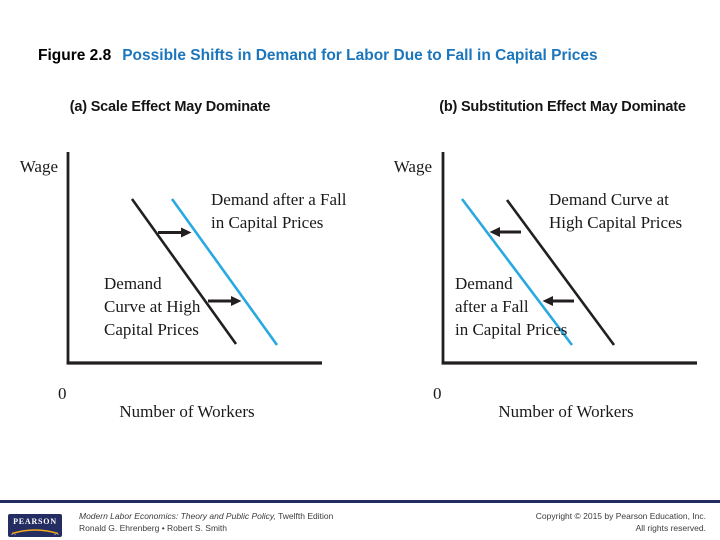 This screenshot has width=720, height=540. I want to click on panel-a-plot, so click(194, 258).